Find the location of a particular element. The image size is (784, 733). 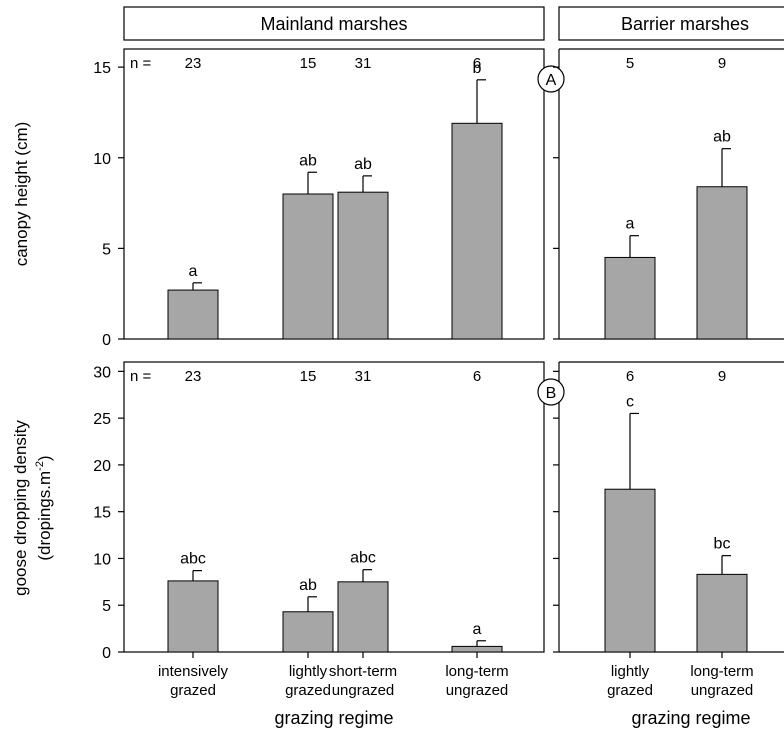

significance-letter: bc is located at coordinates (722, 544).